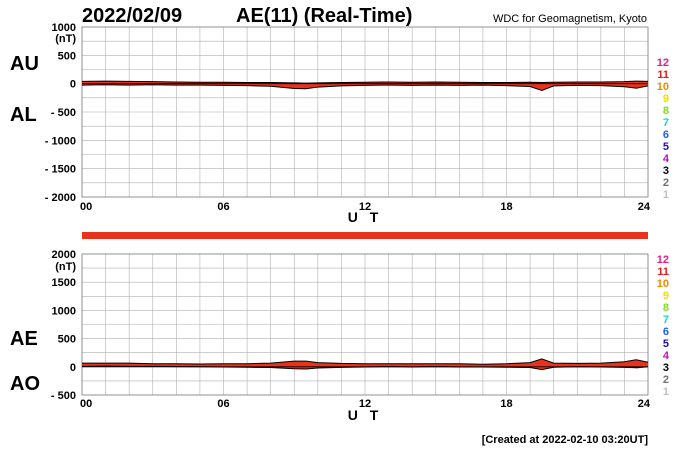  Describe the element at coordinates (23, 115) in the screenshot. I see `panel-label-al: AL` at that location.